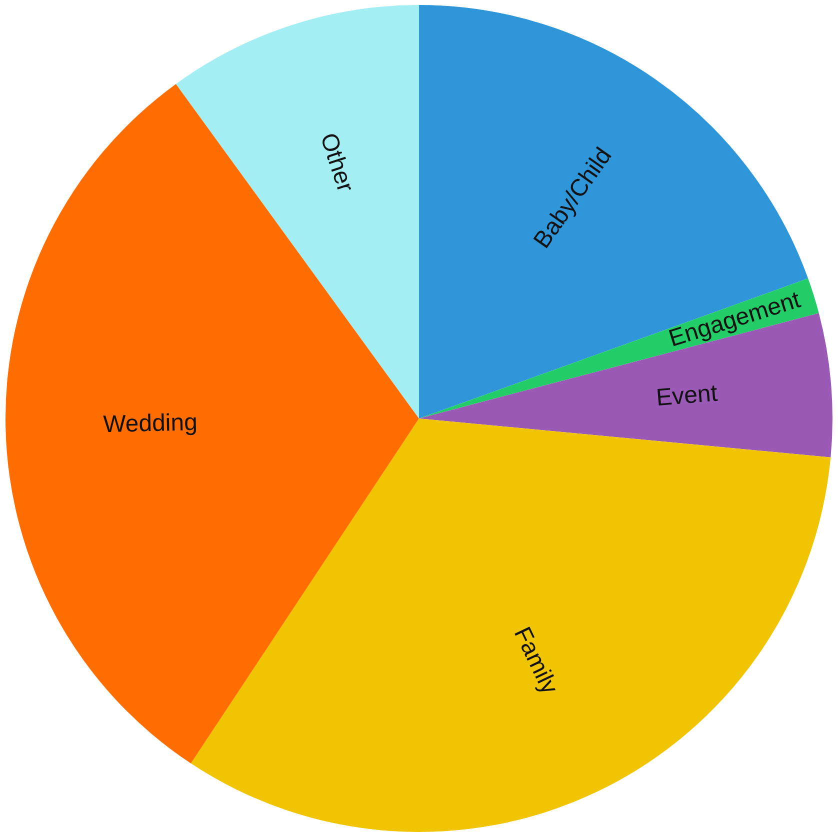  Describe the element at coordinates (687, 396) in the screenshot. I see `slice-label: Event` at that location.